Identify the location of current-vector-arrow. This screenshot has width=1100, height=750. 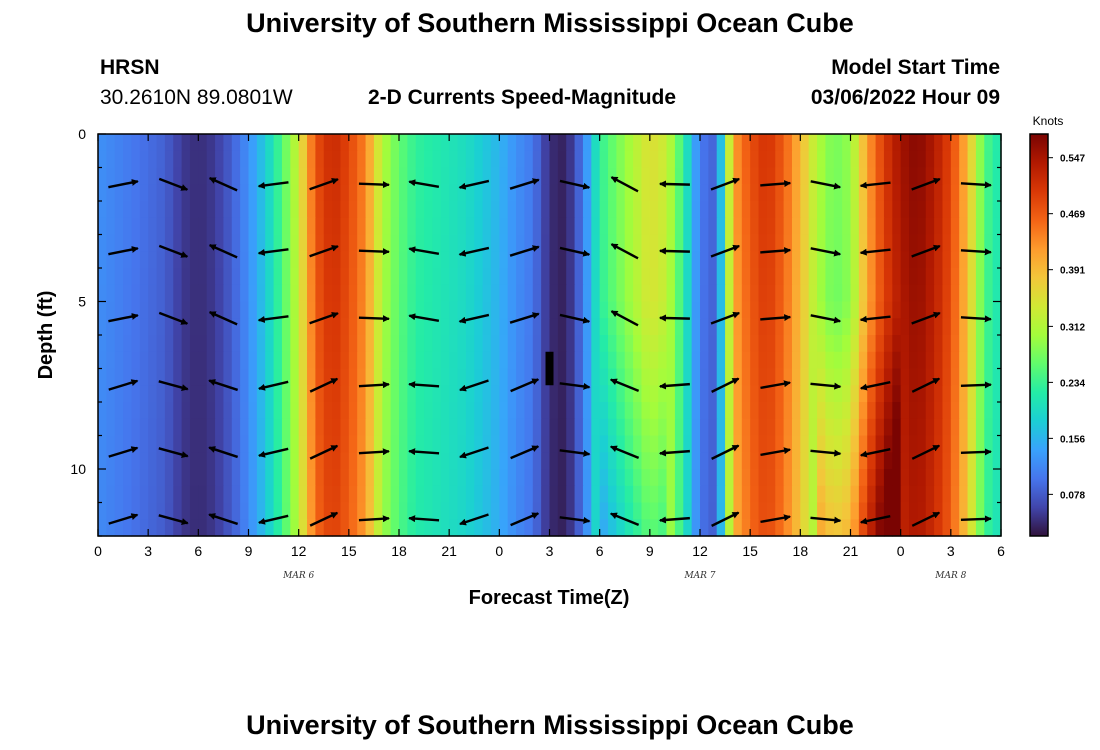
(725, 385).